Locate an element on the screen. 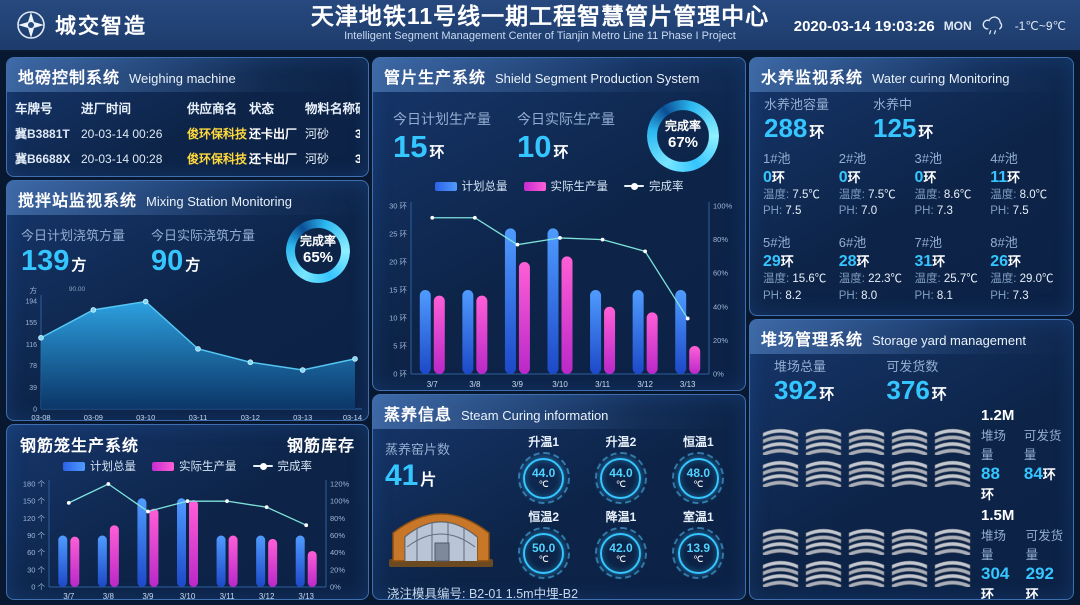  completion-point is located at coordinates (645, 251).